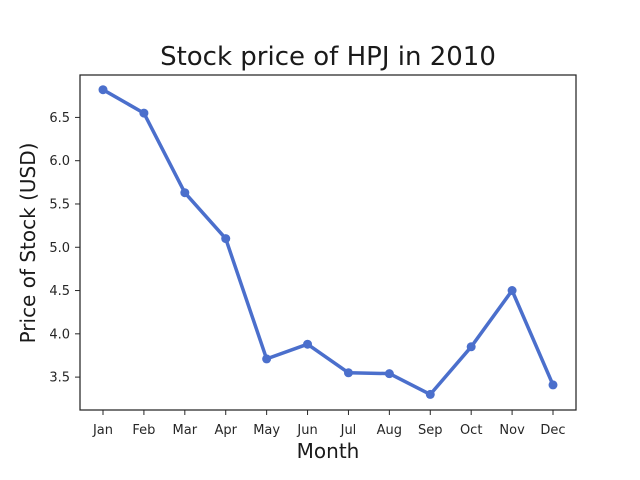  What do you see at coordinates (389, 374) in the screenshot?
I see `data-point-aug` at bounding box center [389, 374].